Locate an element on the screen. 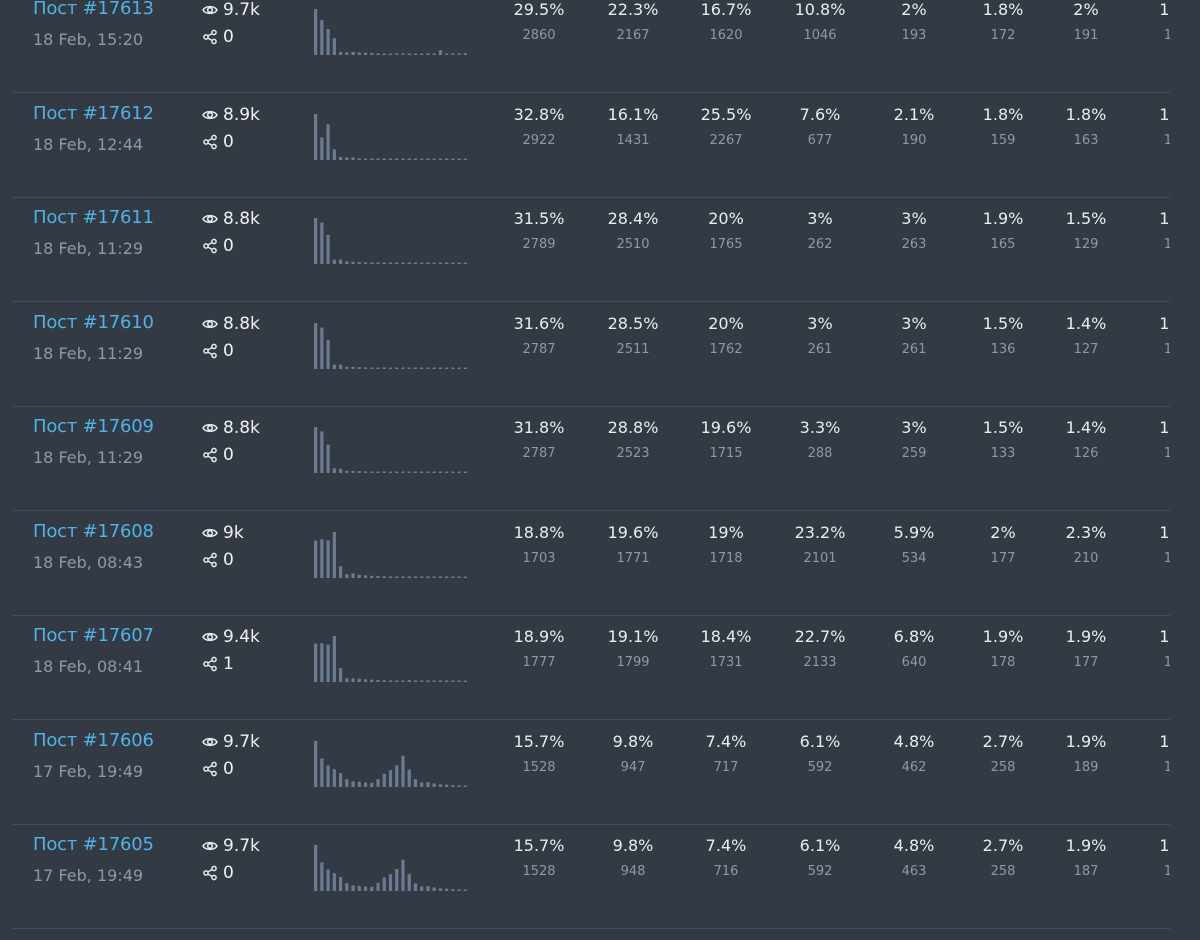  stat-count: 1046 is located at coordinates (820, 35).